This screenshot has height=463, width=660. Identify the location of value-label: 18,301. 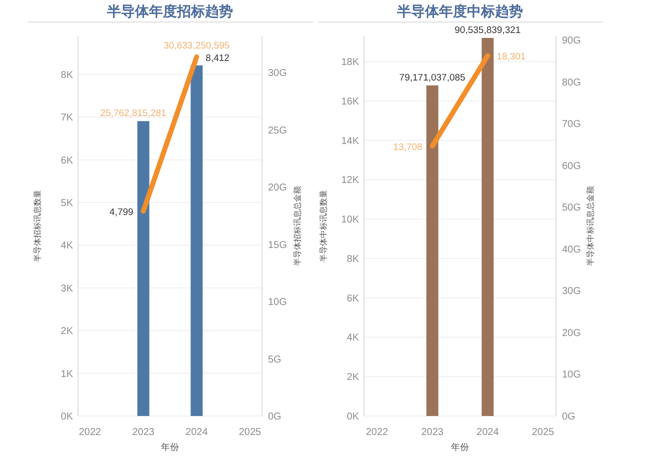
(511, 57).